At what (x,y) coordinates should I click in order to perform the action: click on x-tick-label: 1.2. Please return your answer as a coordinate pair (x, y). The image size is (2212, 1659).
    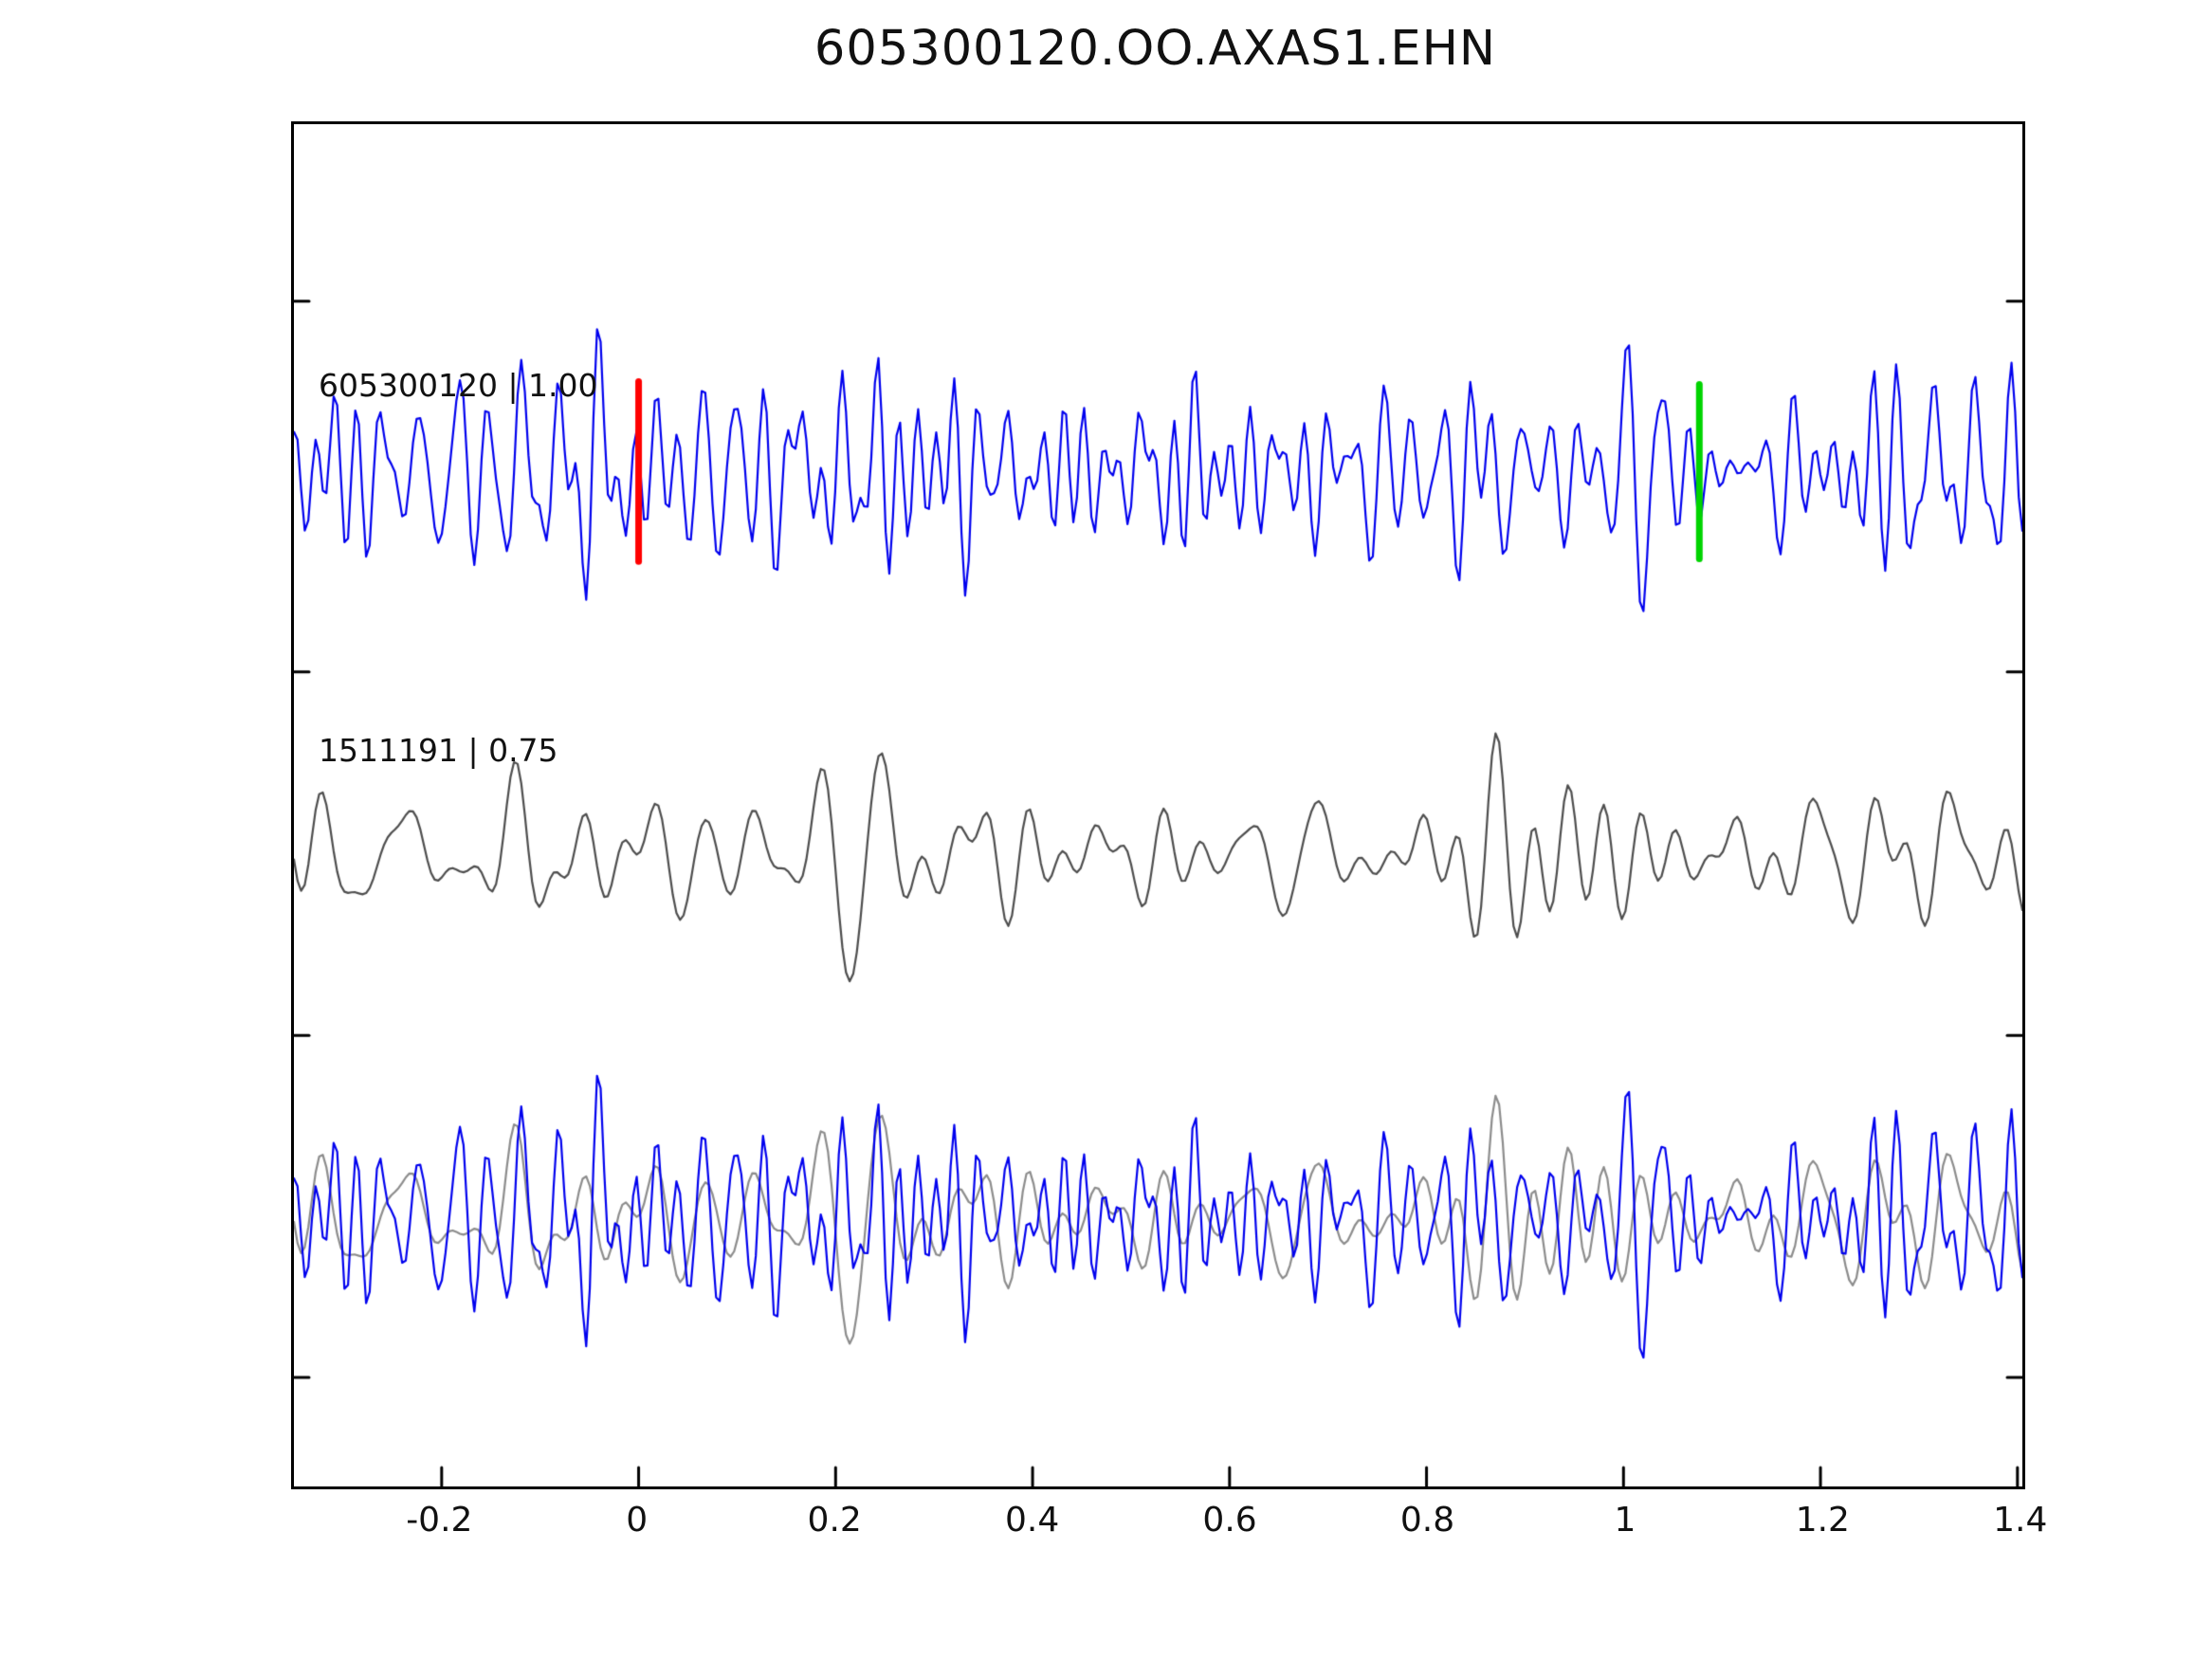
    Looking at the image, I should click on (1822, 1520).